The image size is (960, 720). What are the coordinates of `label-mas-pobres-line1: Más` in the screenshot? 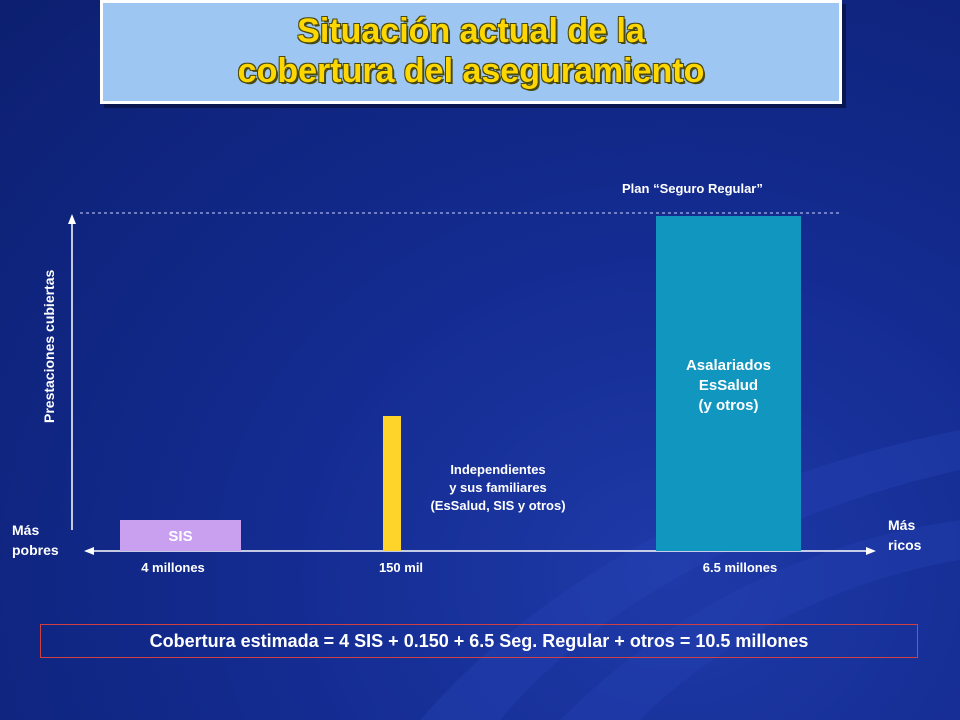 It's located at (26, 530).